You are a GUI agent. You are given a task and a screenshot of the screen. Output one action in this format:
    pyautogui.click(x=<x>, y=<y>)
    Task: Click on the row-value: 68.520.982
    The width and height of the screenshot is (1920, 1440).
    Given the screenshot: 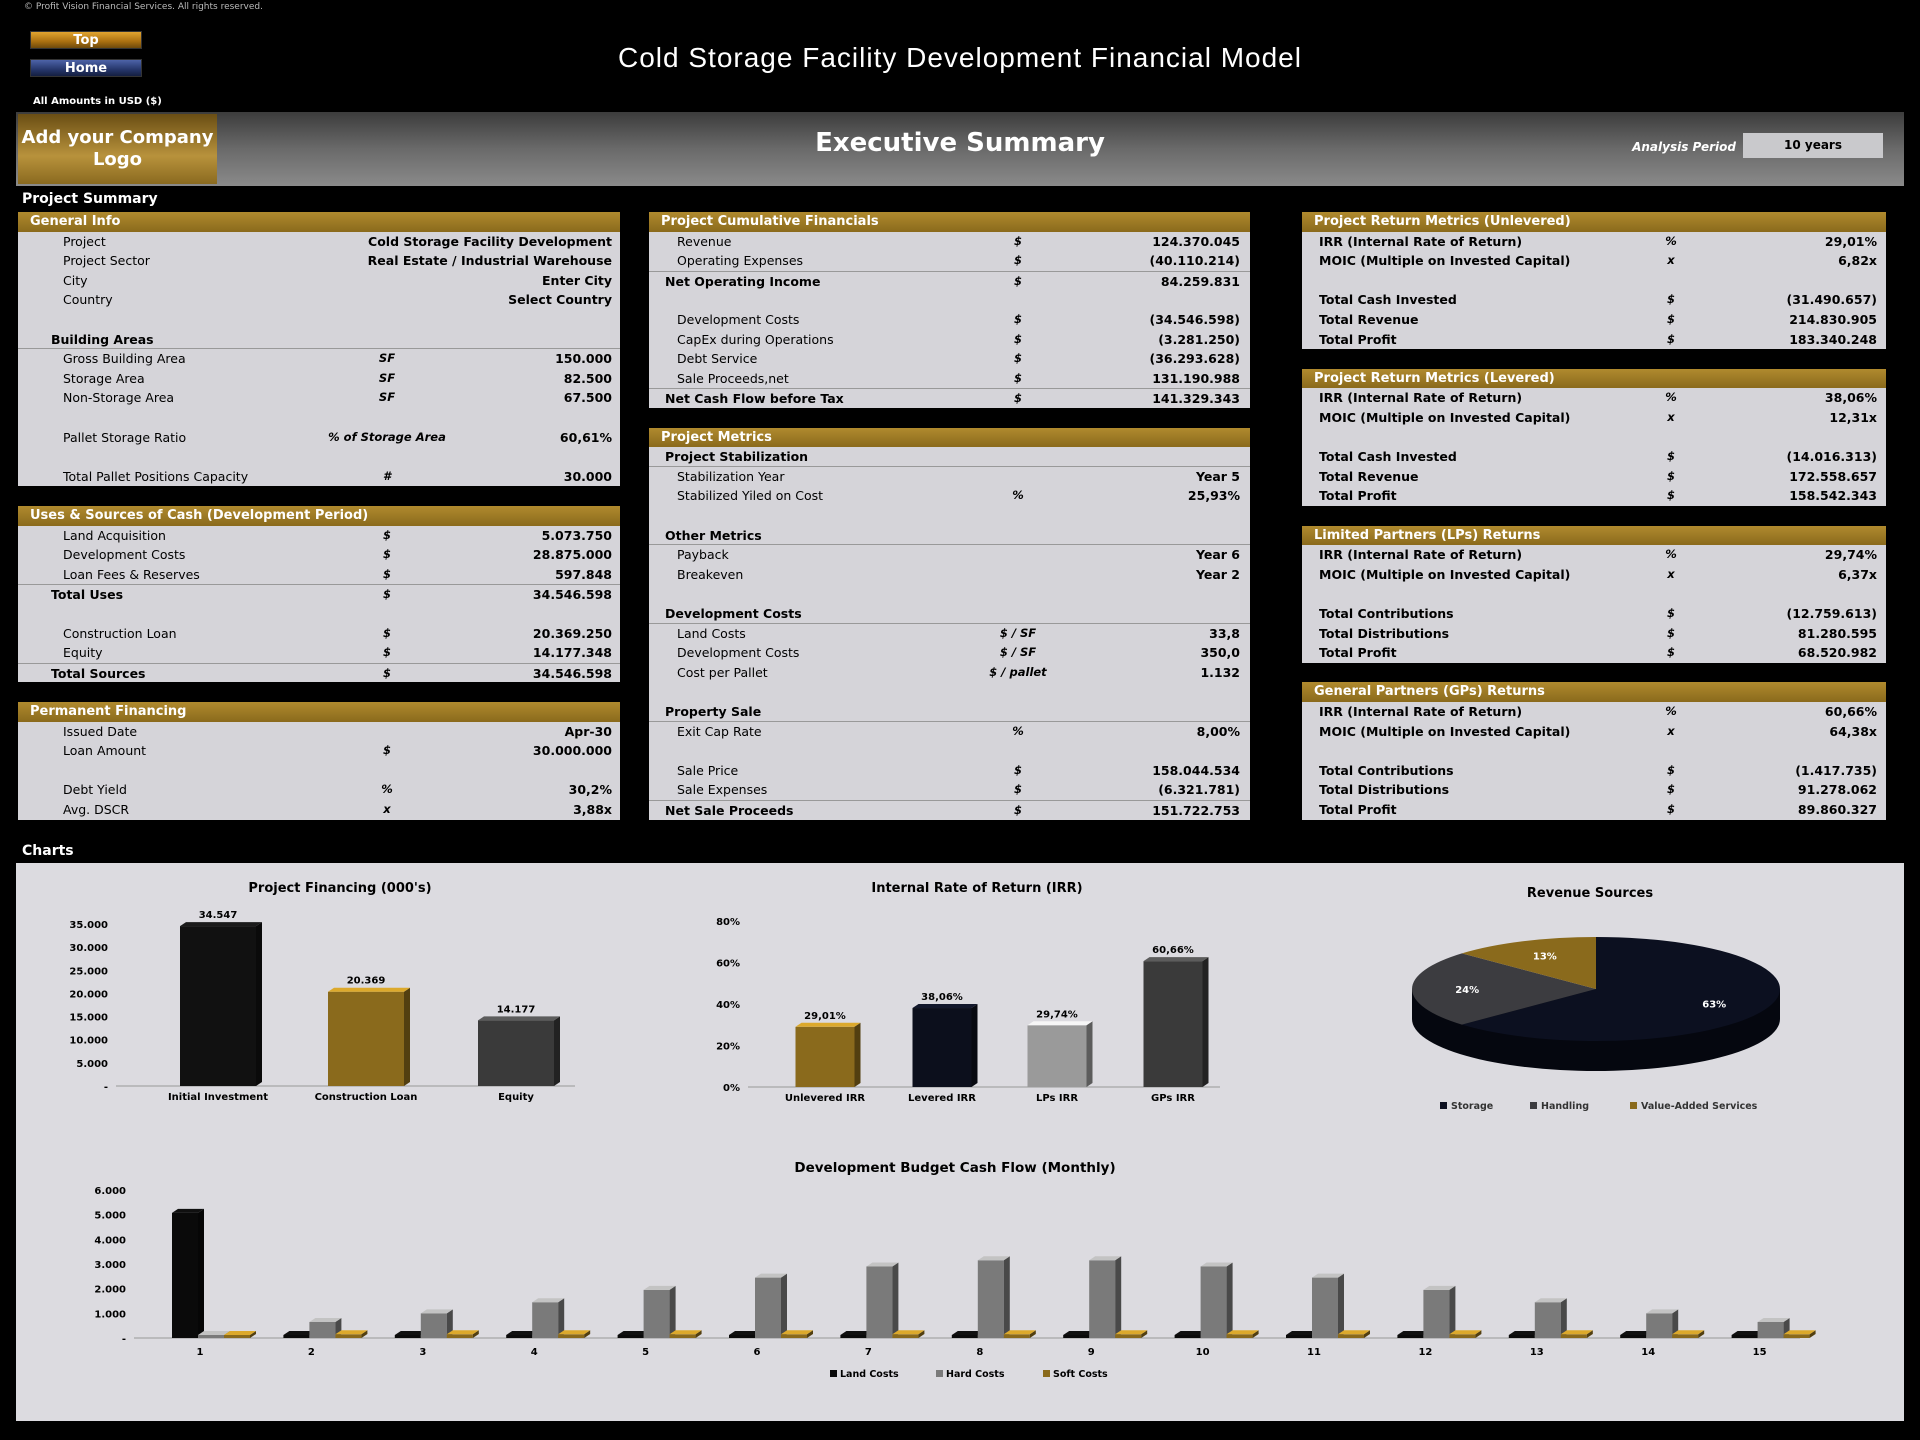 What is the action you would take?
    pyautogui.click(x=1837, y=653)
    